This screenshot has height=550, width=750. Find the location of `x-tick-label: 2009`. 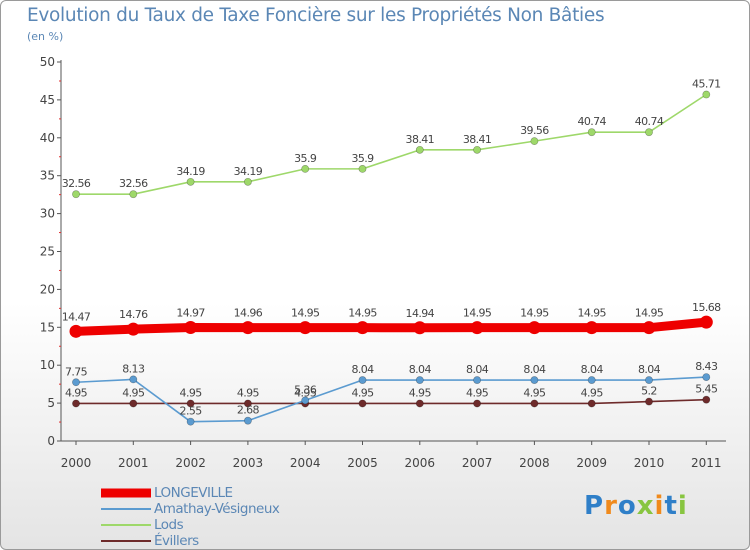

x-tick-label: 2009 is located at coordinates (591, 463).